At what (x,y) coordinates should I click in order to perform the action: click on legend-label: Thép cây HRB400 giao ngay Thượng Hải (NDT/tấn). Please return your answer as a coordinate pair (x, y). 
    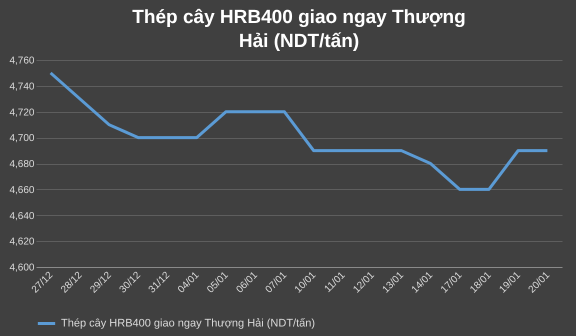
    Looking at the image, I should click on (188, 324).